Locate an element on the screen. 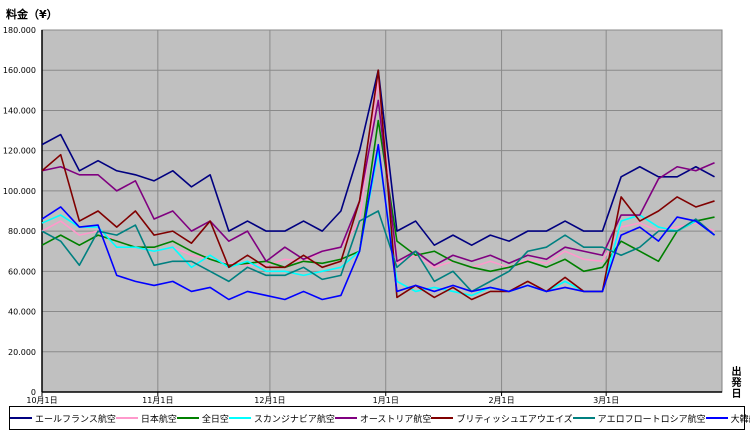 The height and width of the screenshot is (434, 750). legend-label: 大韓航空 is located at coordinates (740, 419).